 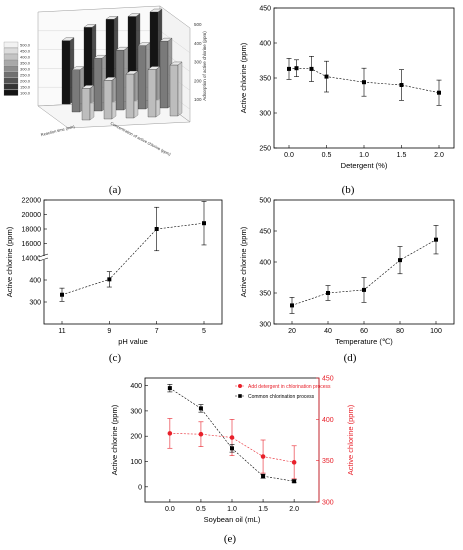 What do you see at coordinates (115, 190) in the screenshot?
I see `caption-a: (a)` at bounding box center [115, 190].